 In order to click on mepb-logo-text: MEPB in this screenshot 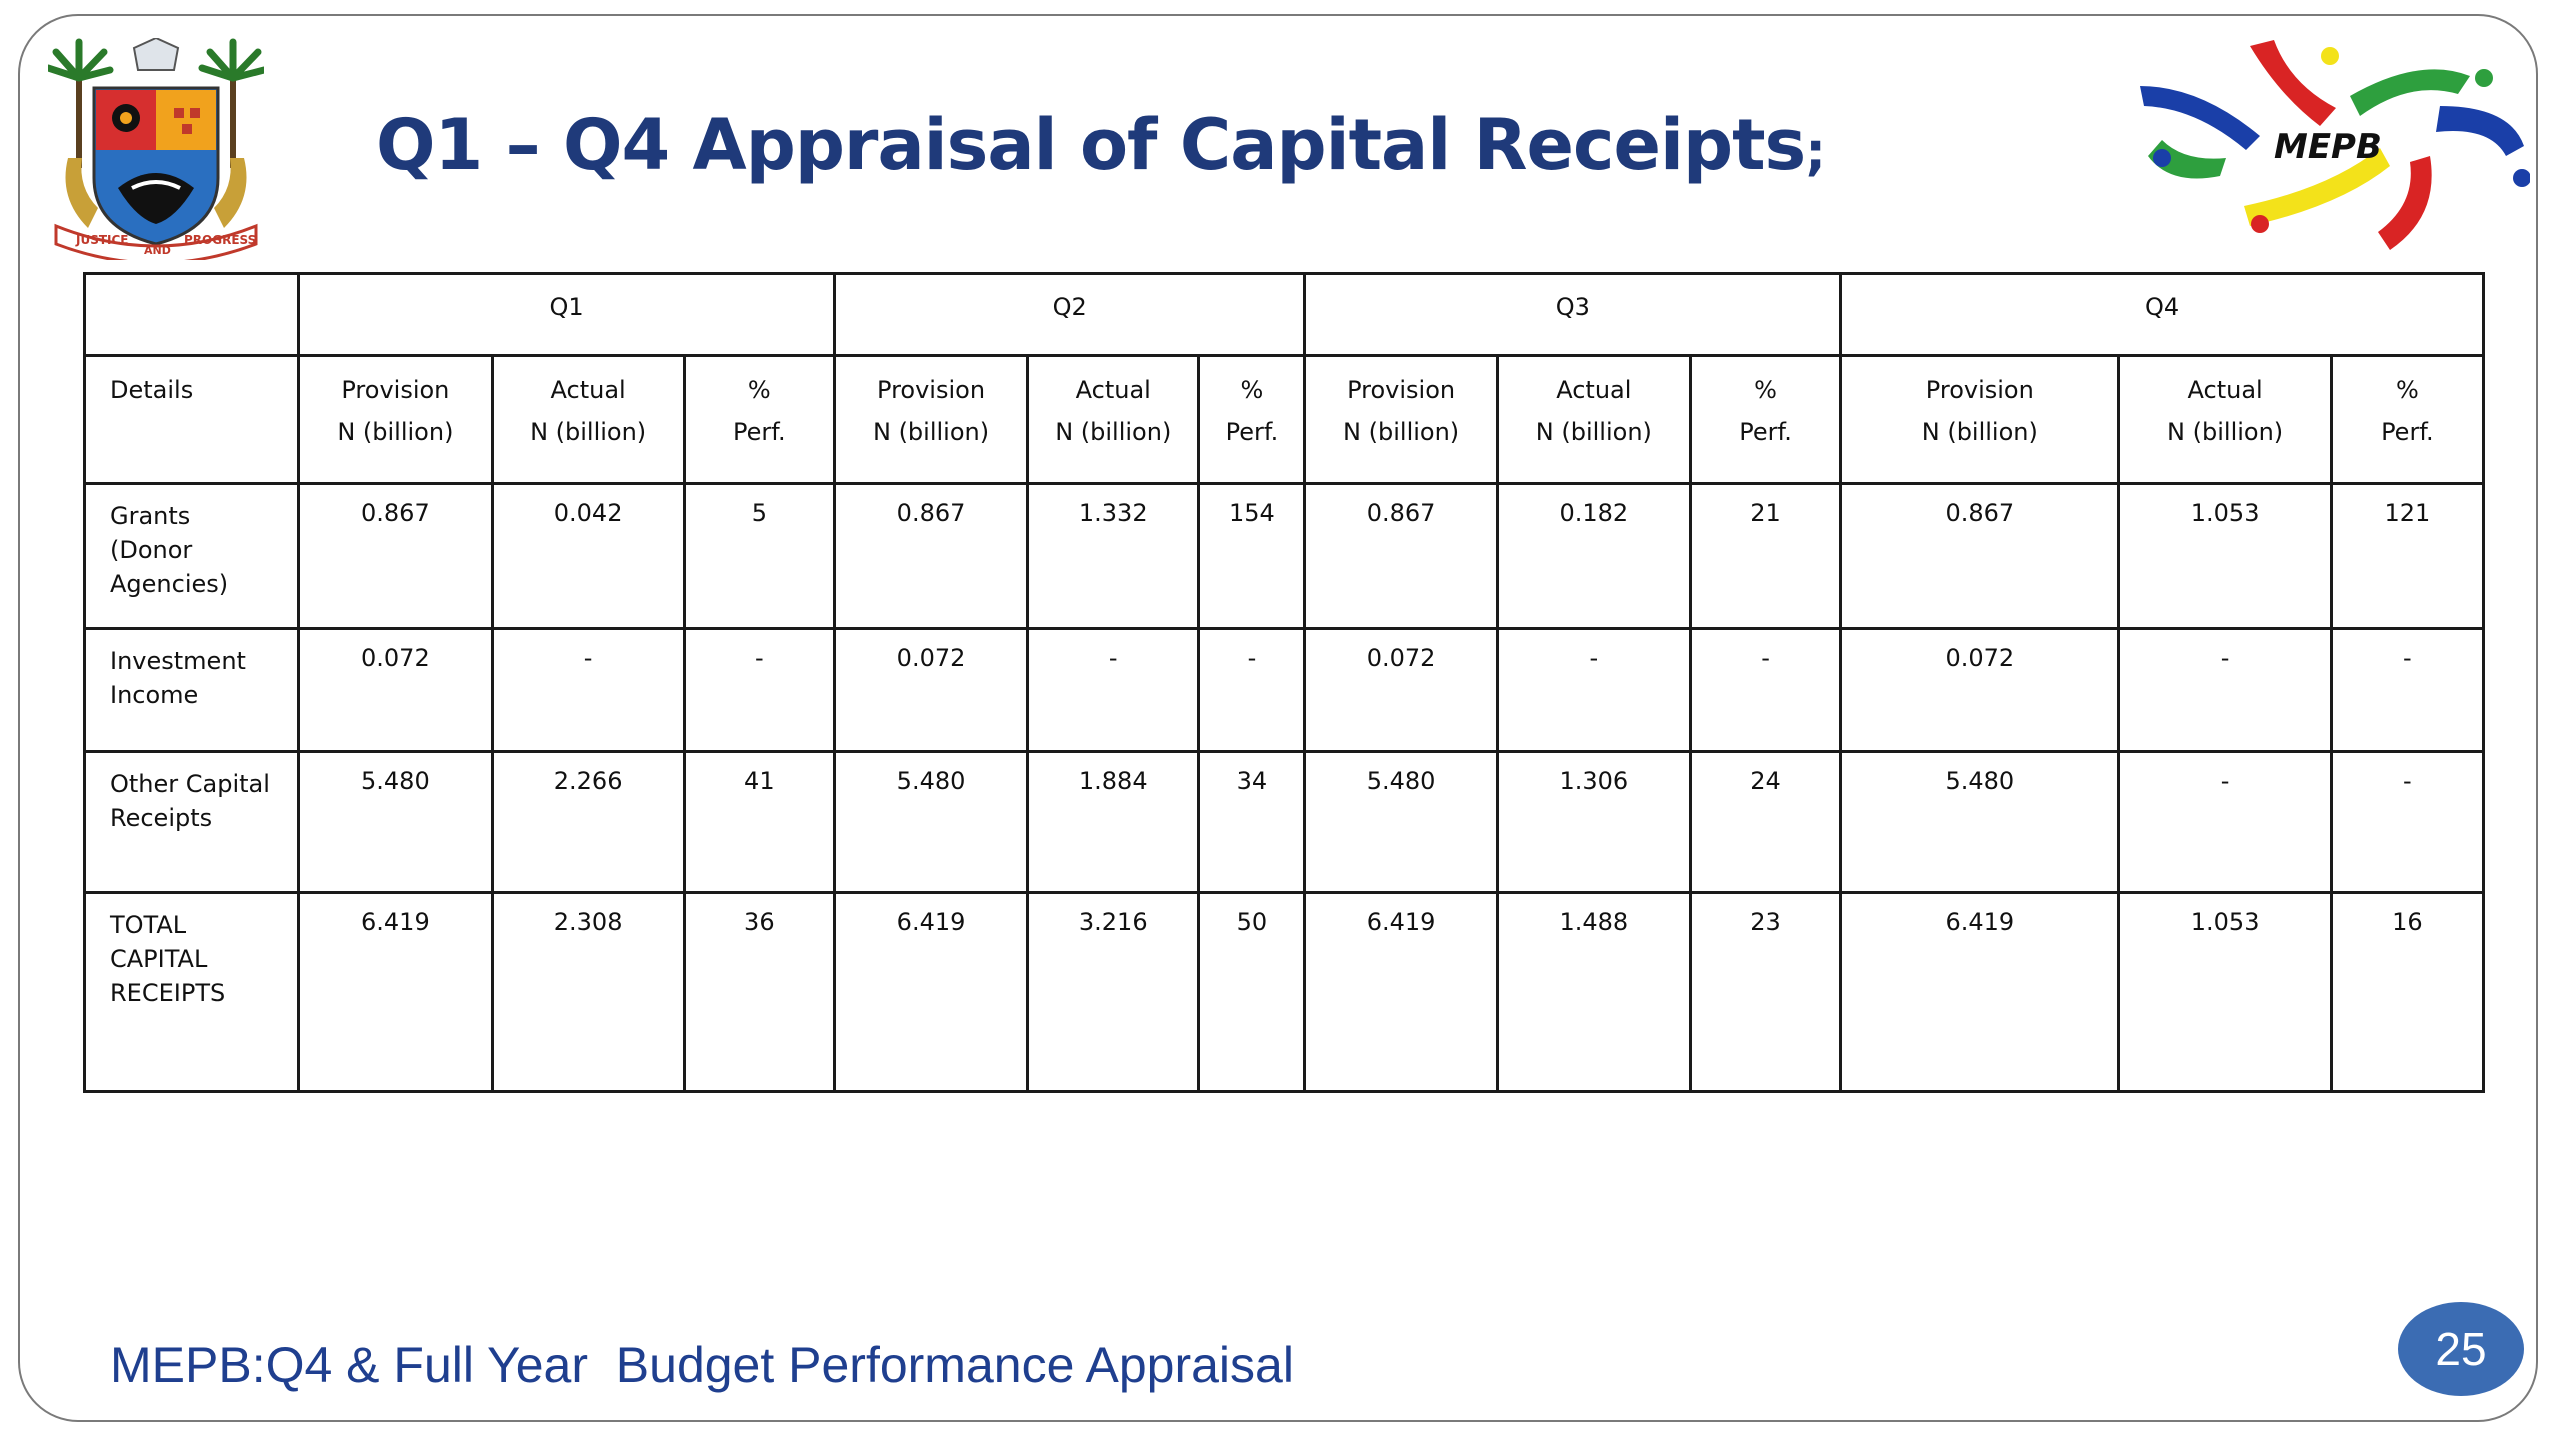, I will do `click(2328, 147)`.